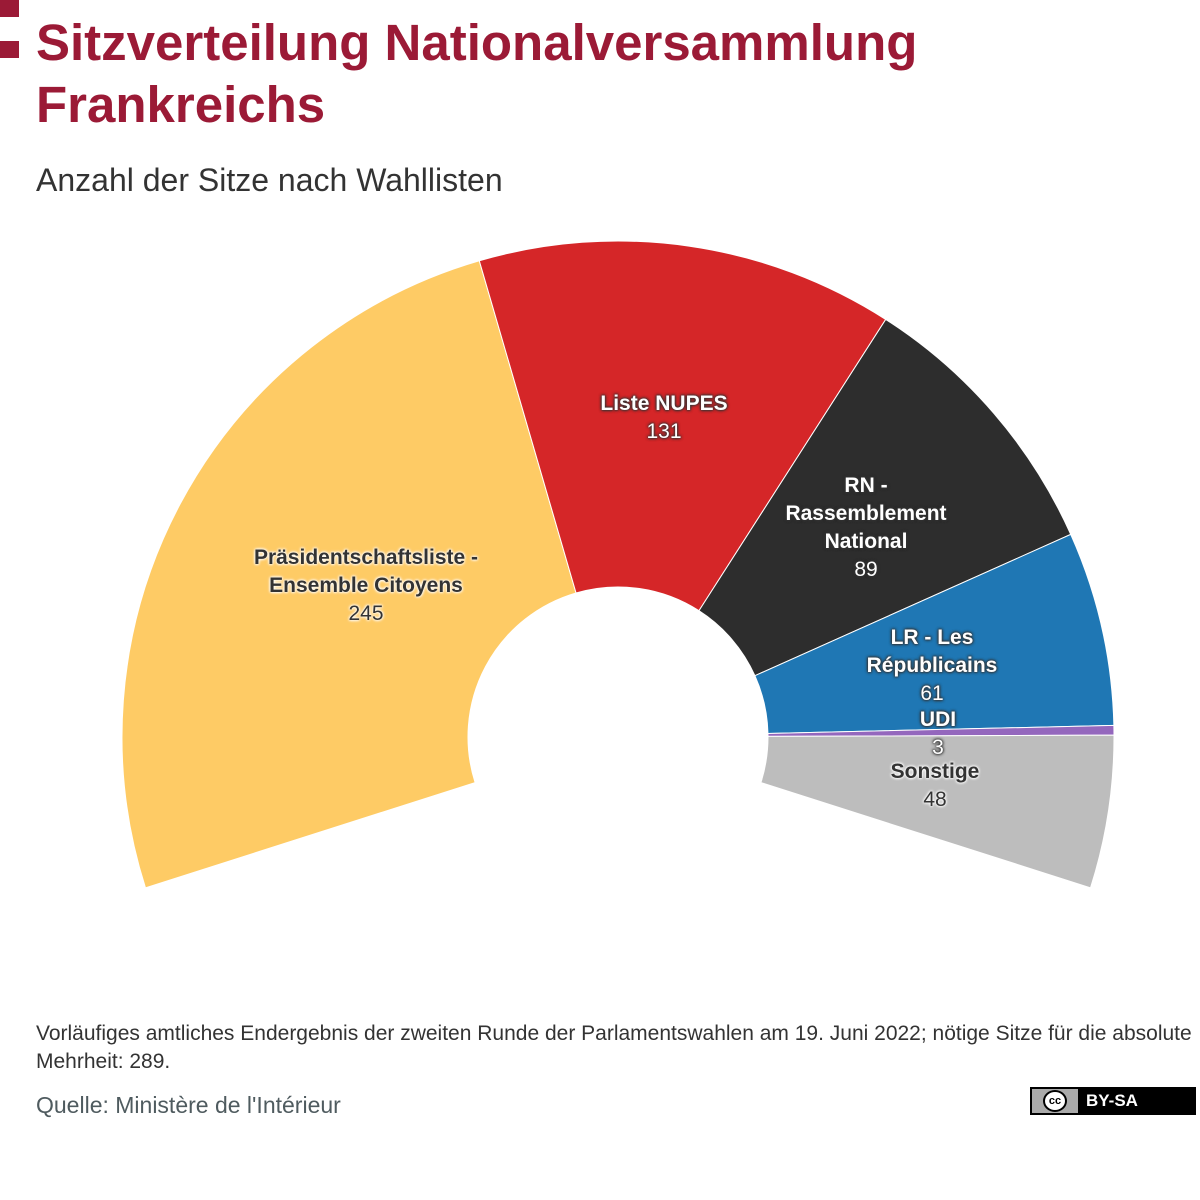 The width and height of the screenshot is (1200, 1200). What do you see at coordinates (663, 418) in the screenshot?
I see `label-nupes: Liste NUPES 131` at bounding box center [663, 418].